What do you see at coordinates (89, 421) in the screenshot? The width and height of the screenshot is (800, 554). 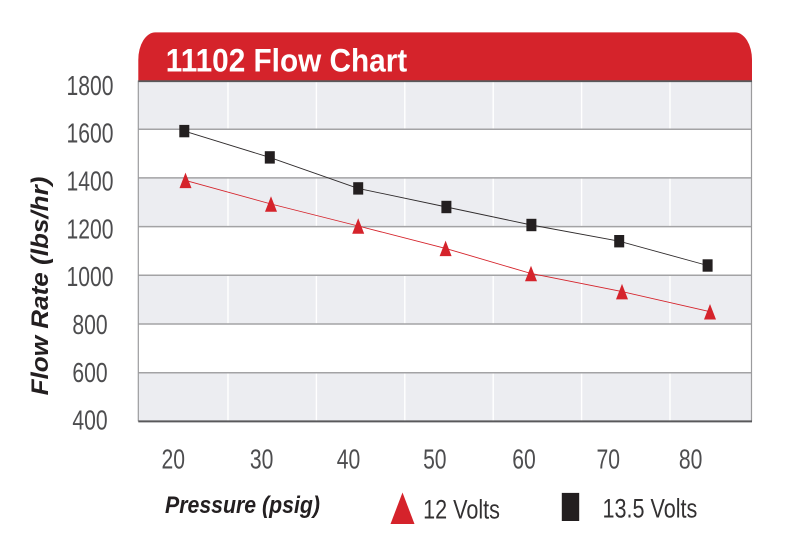 I see `svg-text: 400` at bounding box center [89, 421].